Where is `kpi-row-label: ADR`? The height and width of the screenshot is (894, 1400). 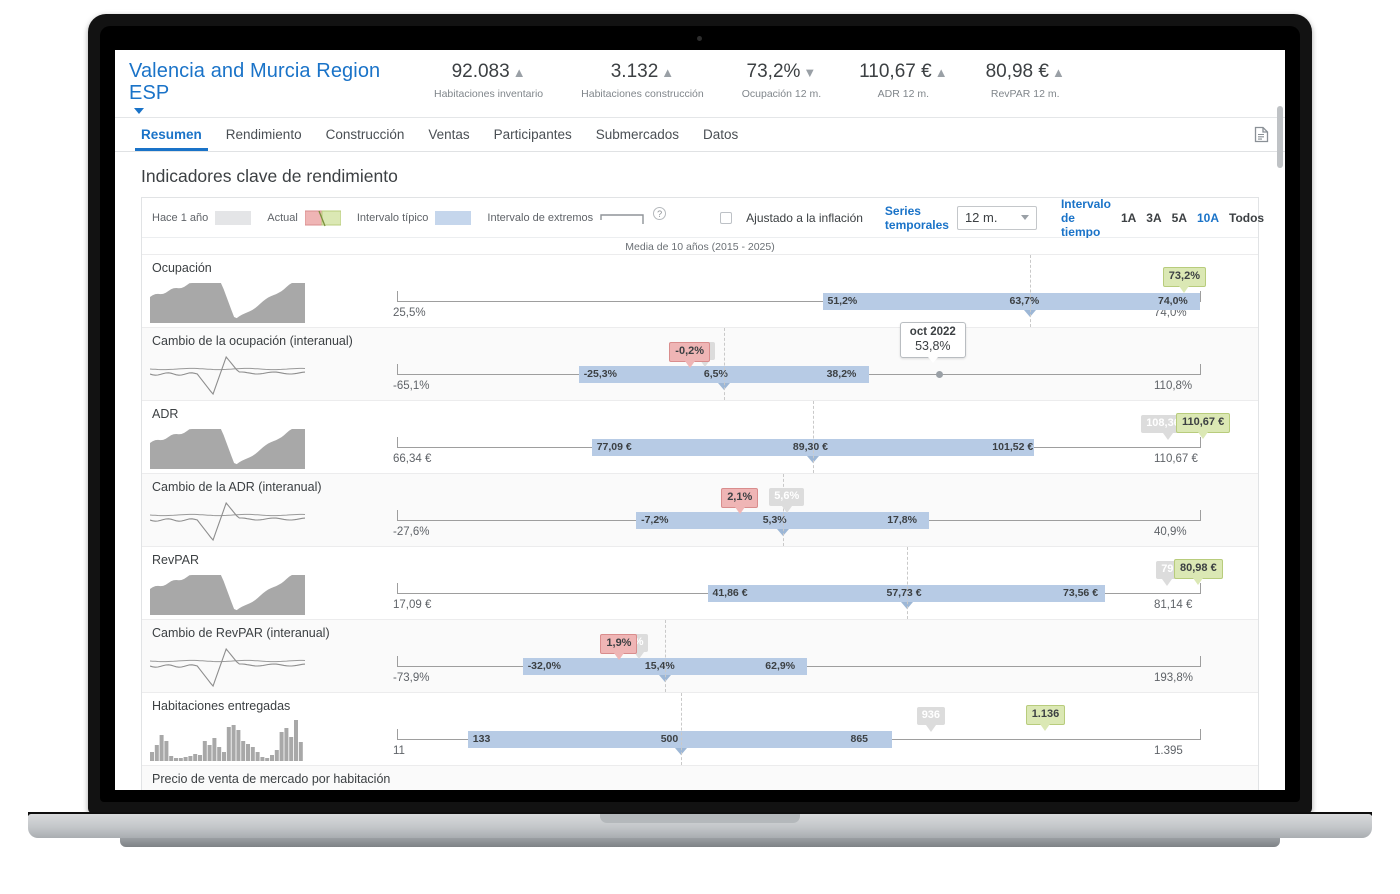
kpi-row-label: ADR is located at coordinates (165, 414).